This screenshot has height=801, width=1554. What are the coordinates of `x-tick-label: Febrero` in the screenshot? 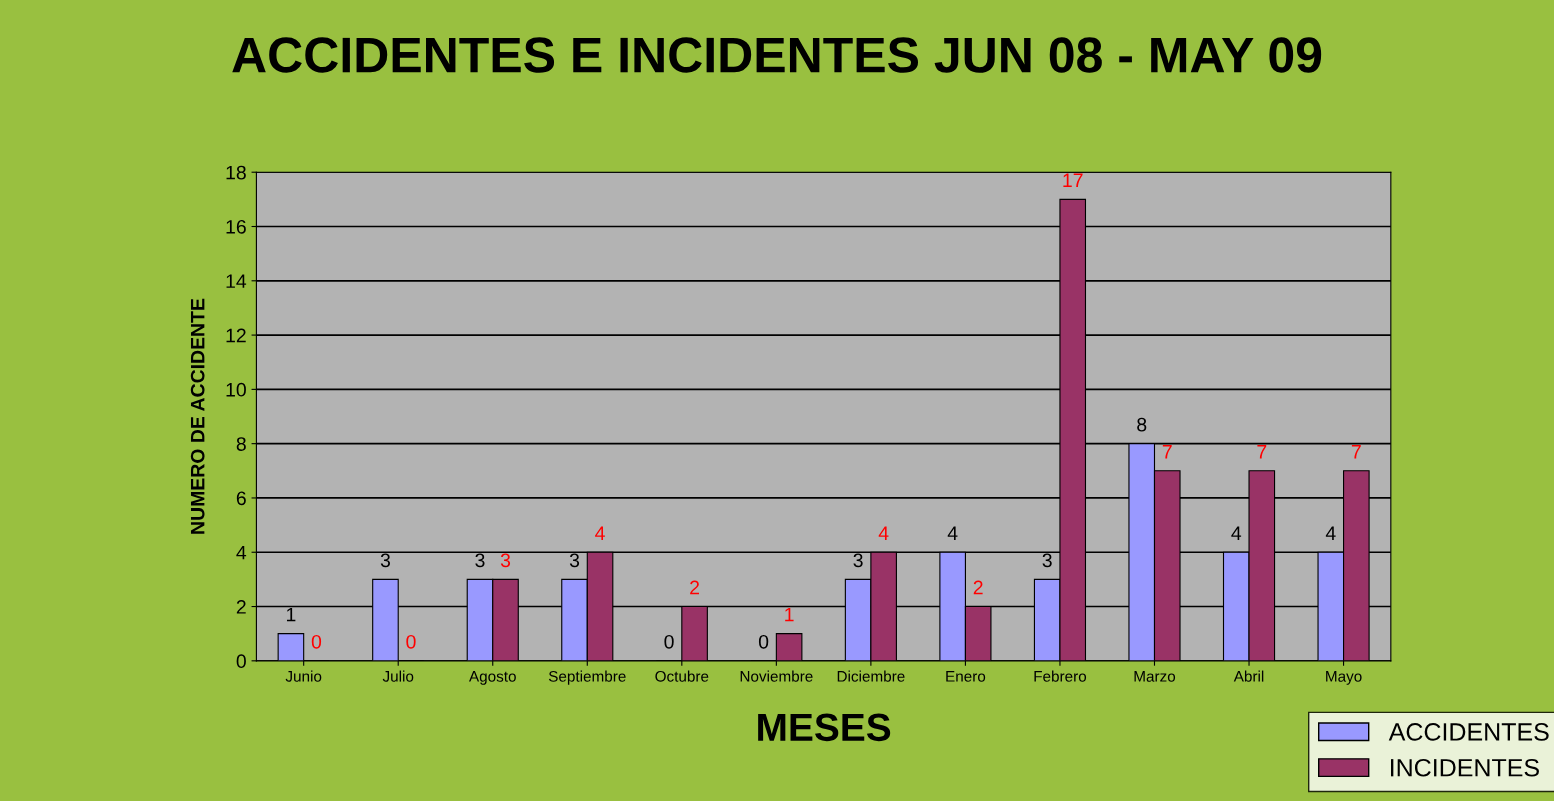 It's located at (1060, 676).